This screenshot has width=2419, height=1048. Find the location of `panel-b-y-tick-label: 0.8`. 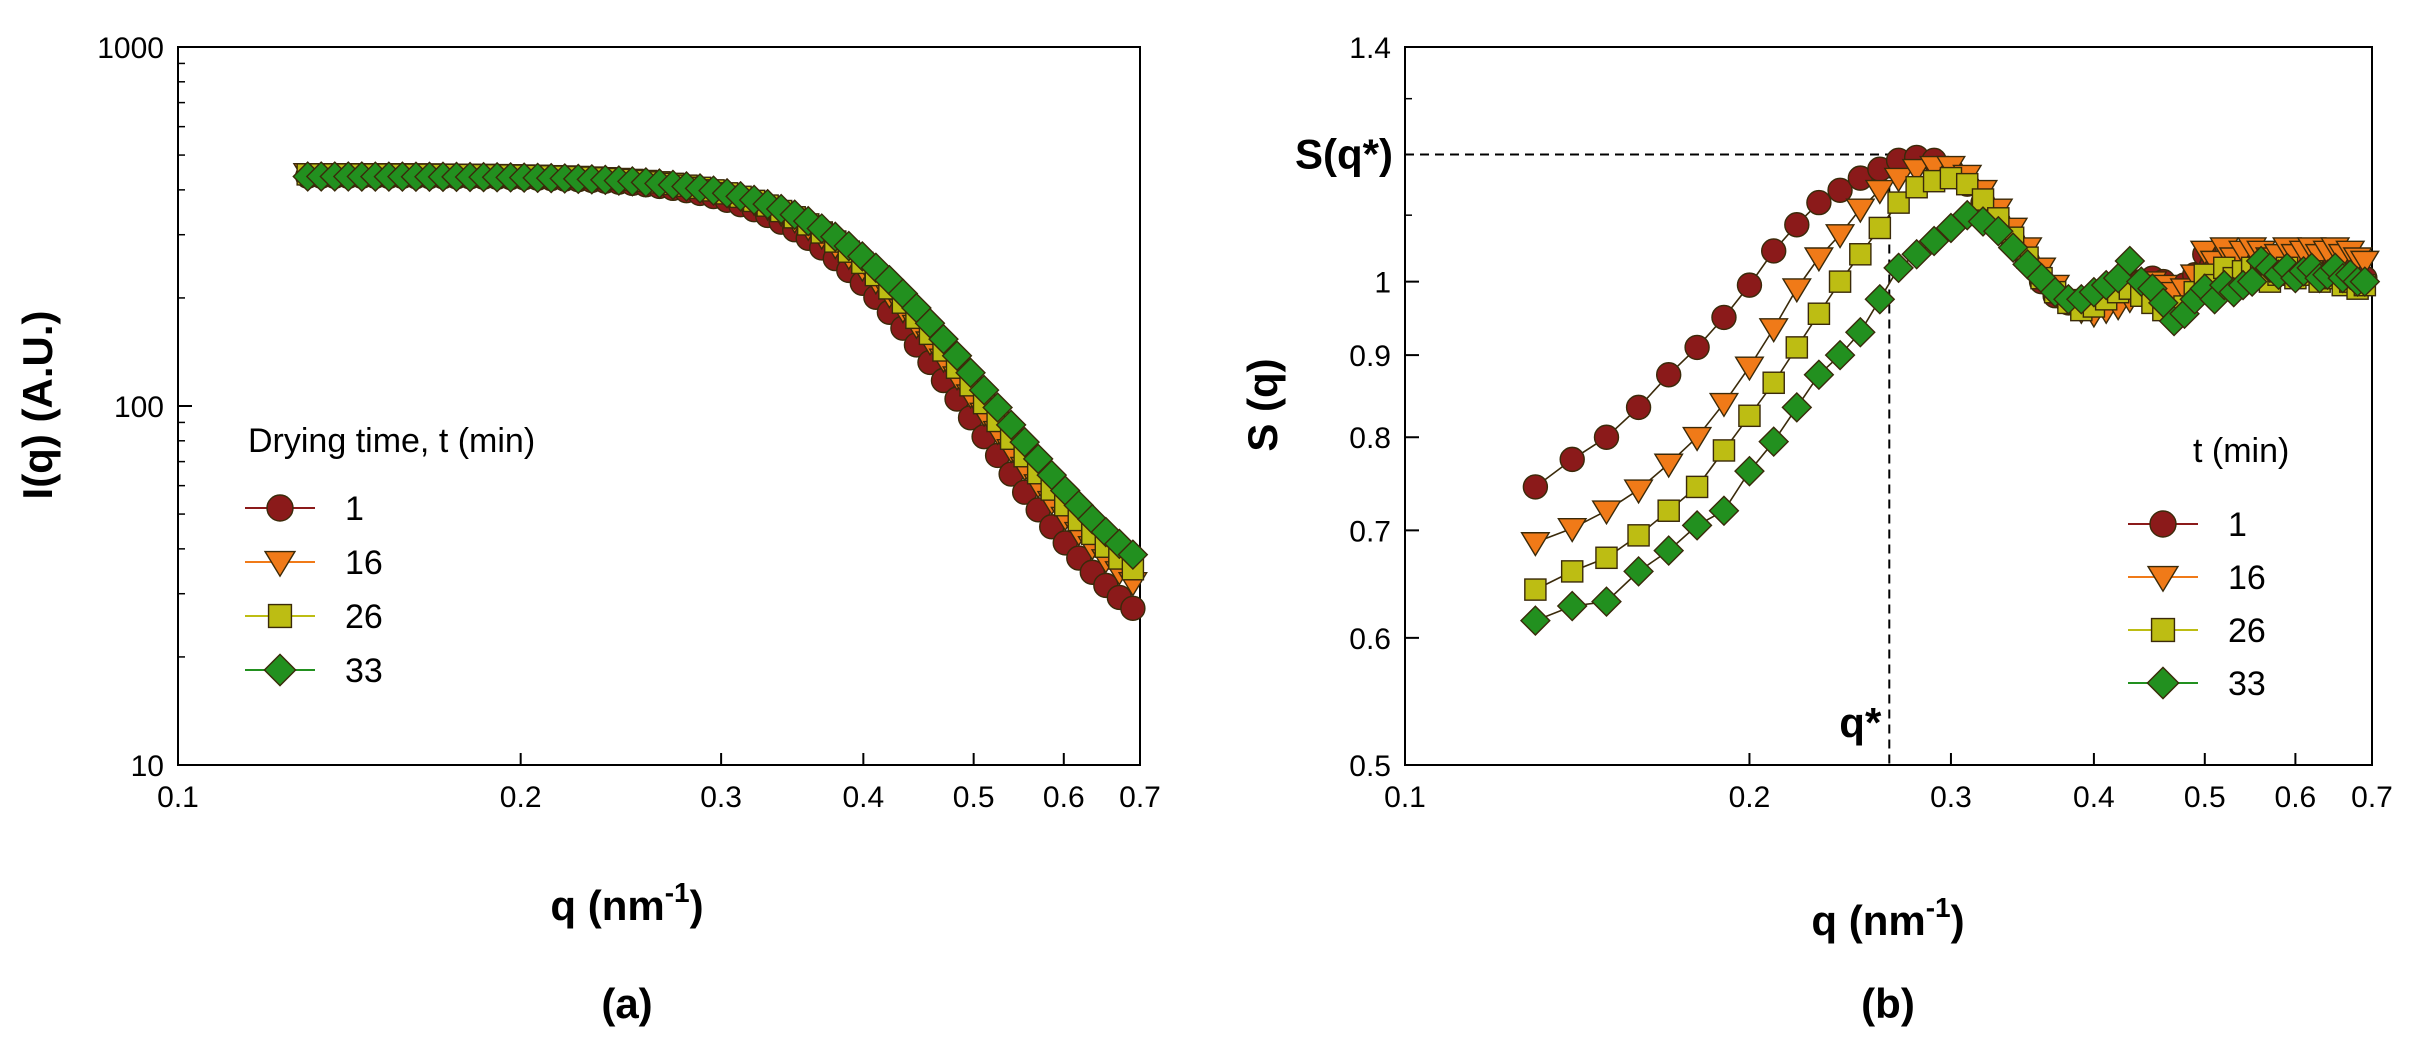

panel-b-y-tick-label: 0.8 is located at coordinates (1370, 438).